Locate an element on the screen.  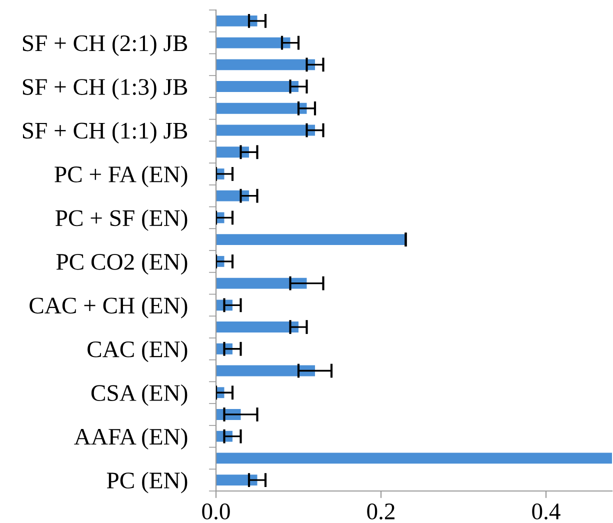
x-tick-label: 0.4 is located at coordinates (546, 511).